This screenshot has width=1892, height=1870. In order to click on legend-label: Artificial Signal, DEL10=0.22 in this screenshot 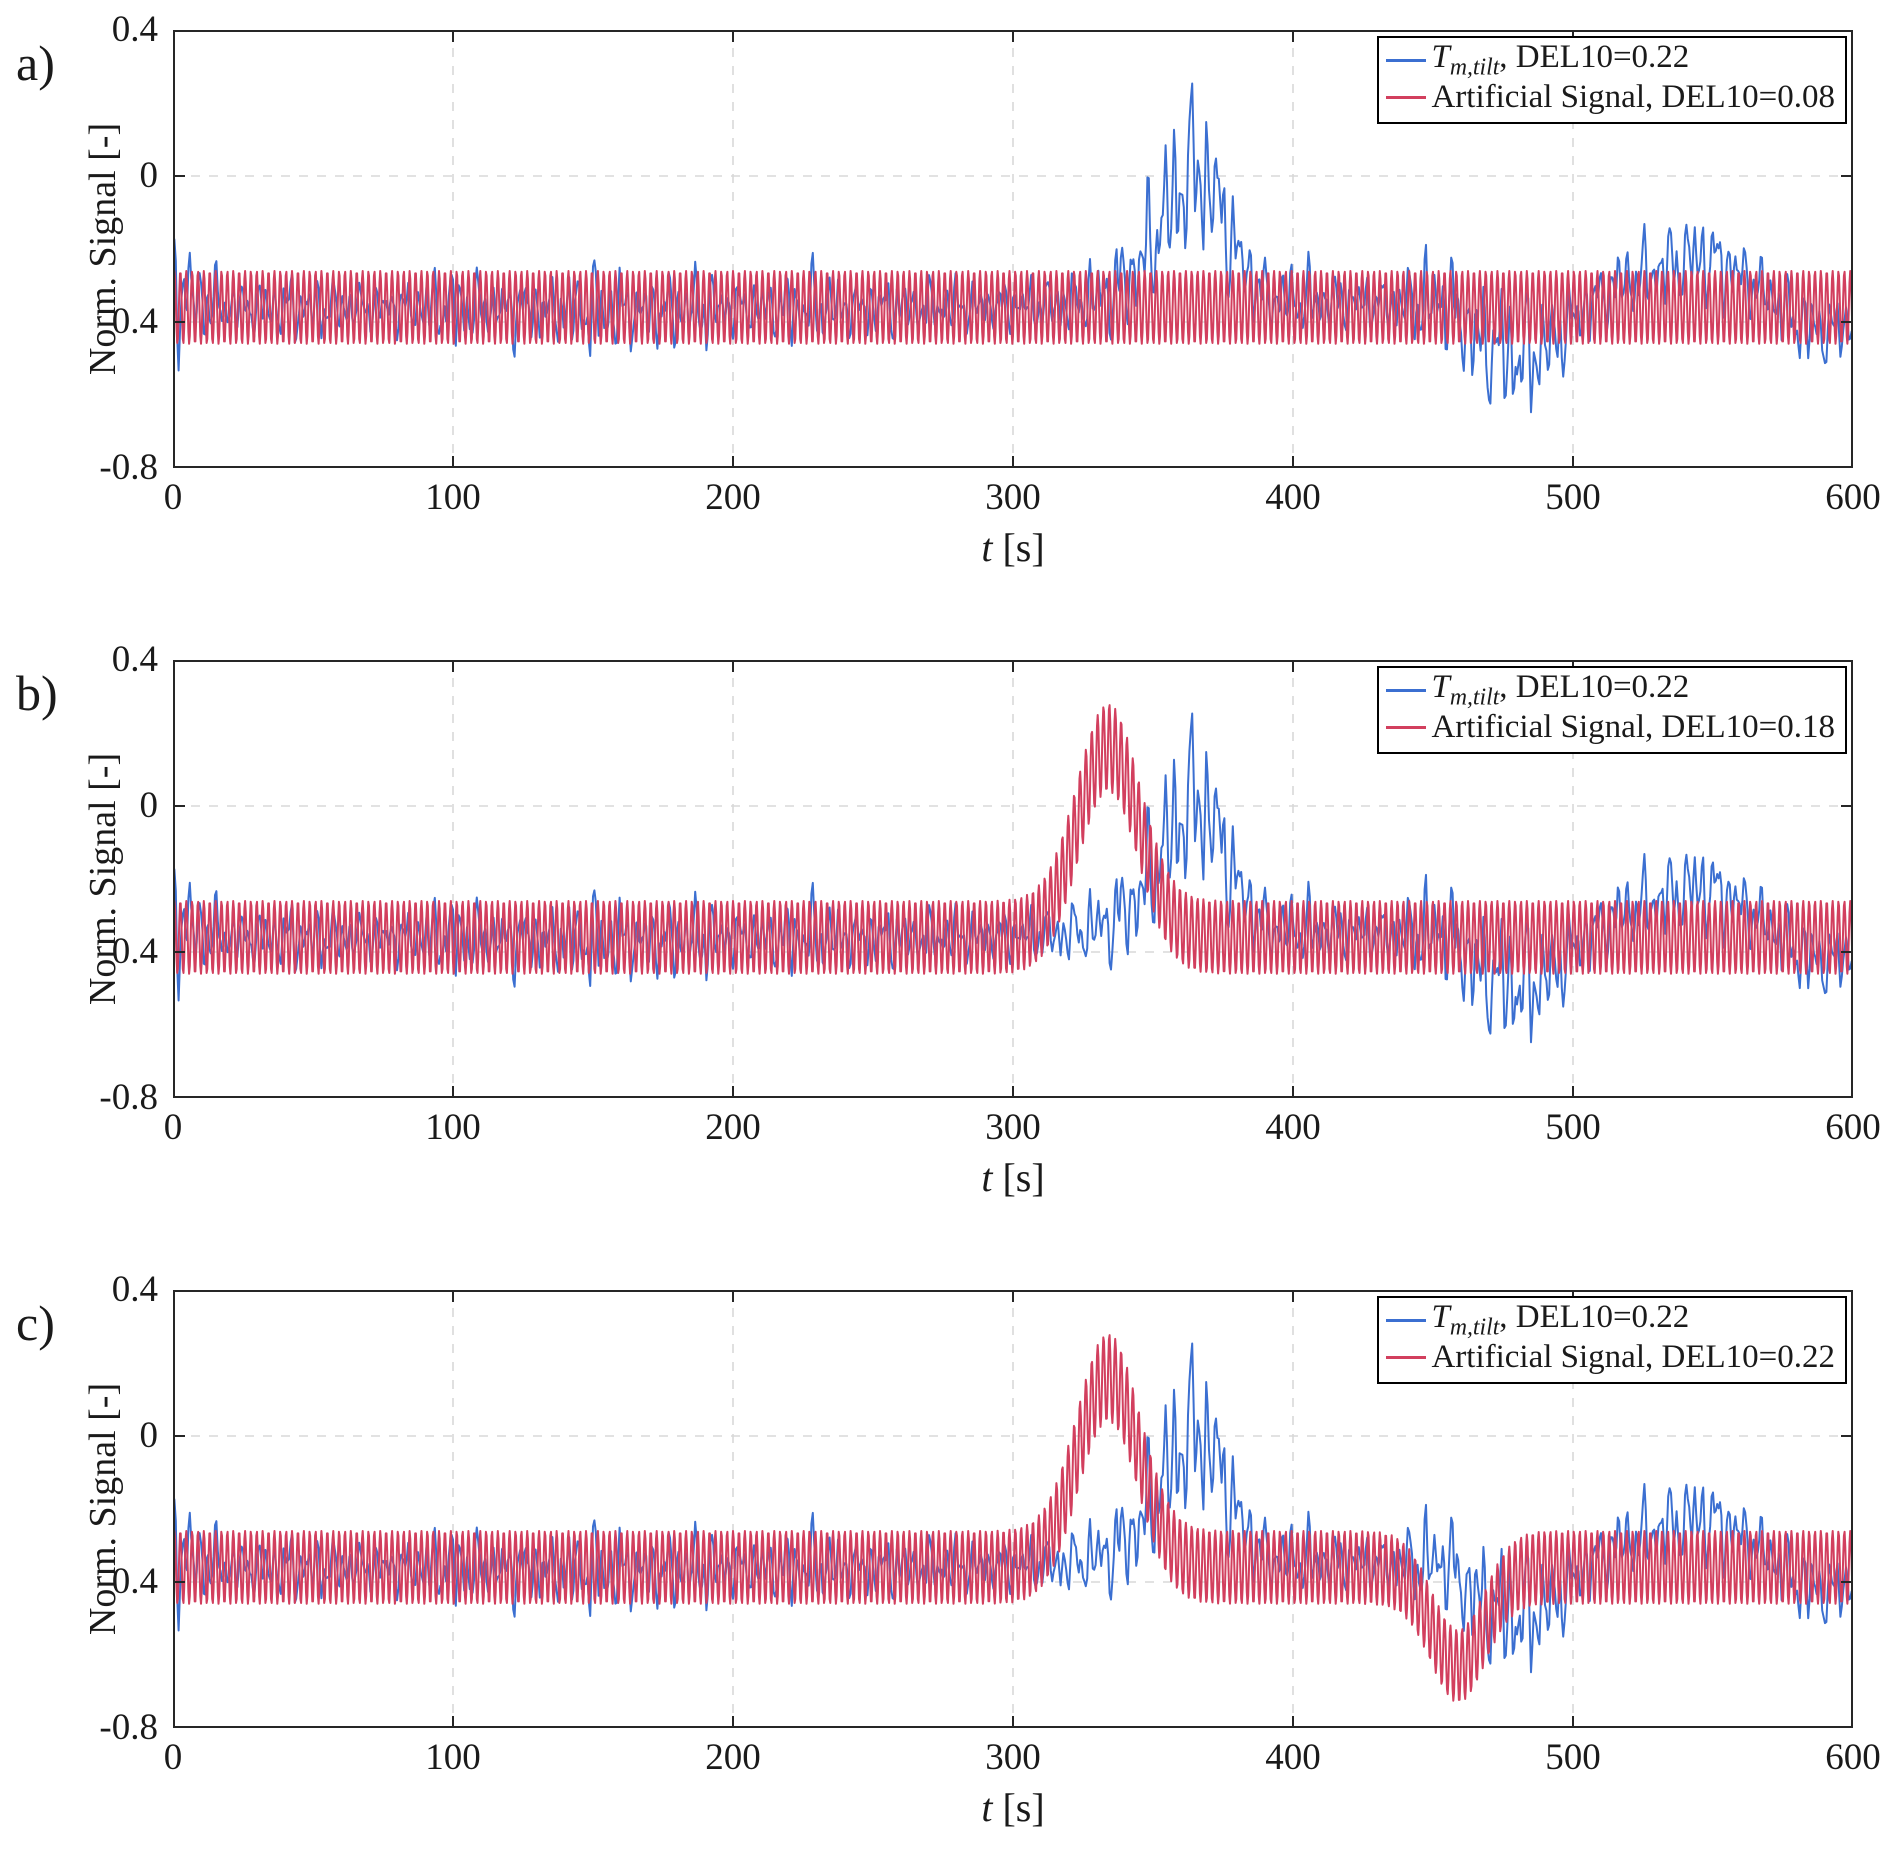, I will do `click(1633, 1357)`.